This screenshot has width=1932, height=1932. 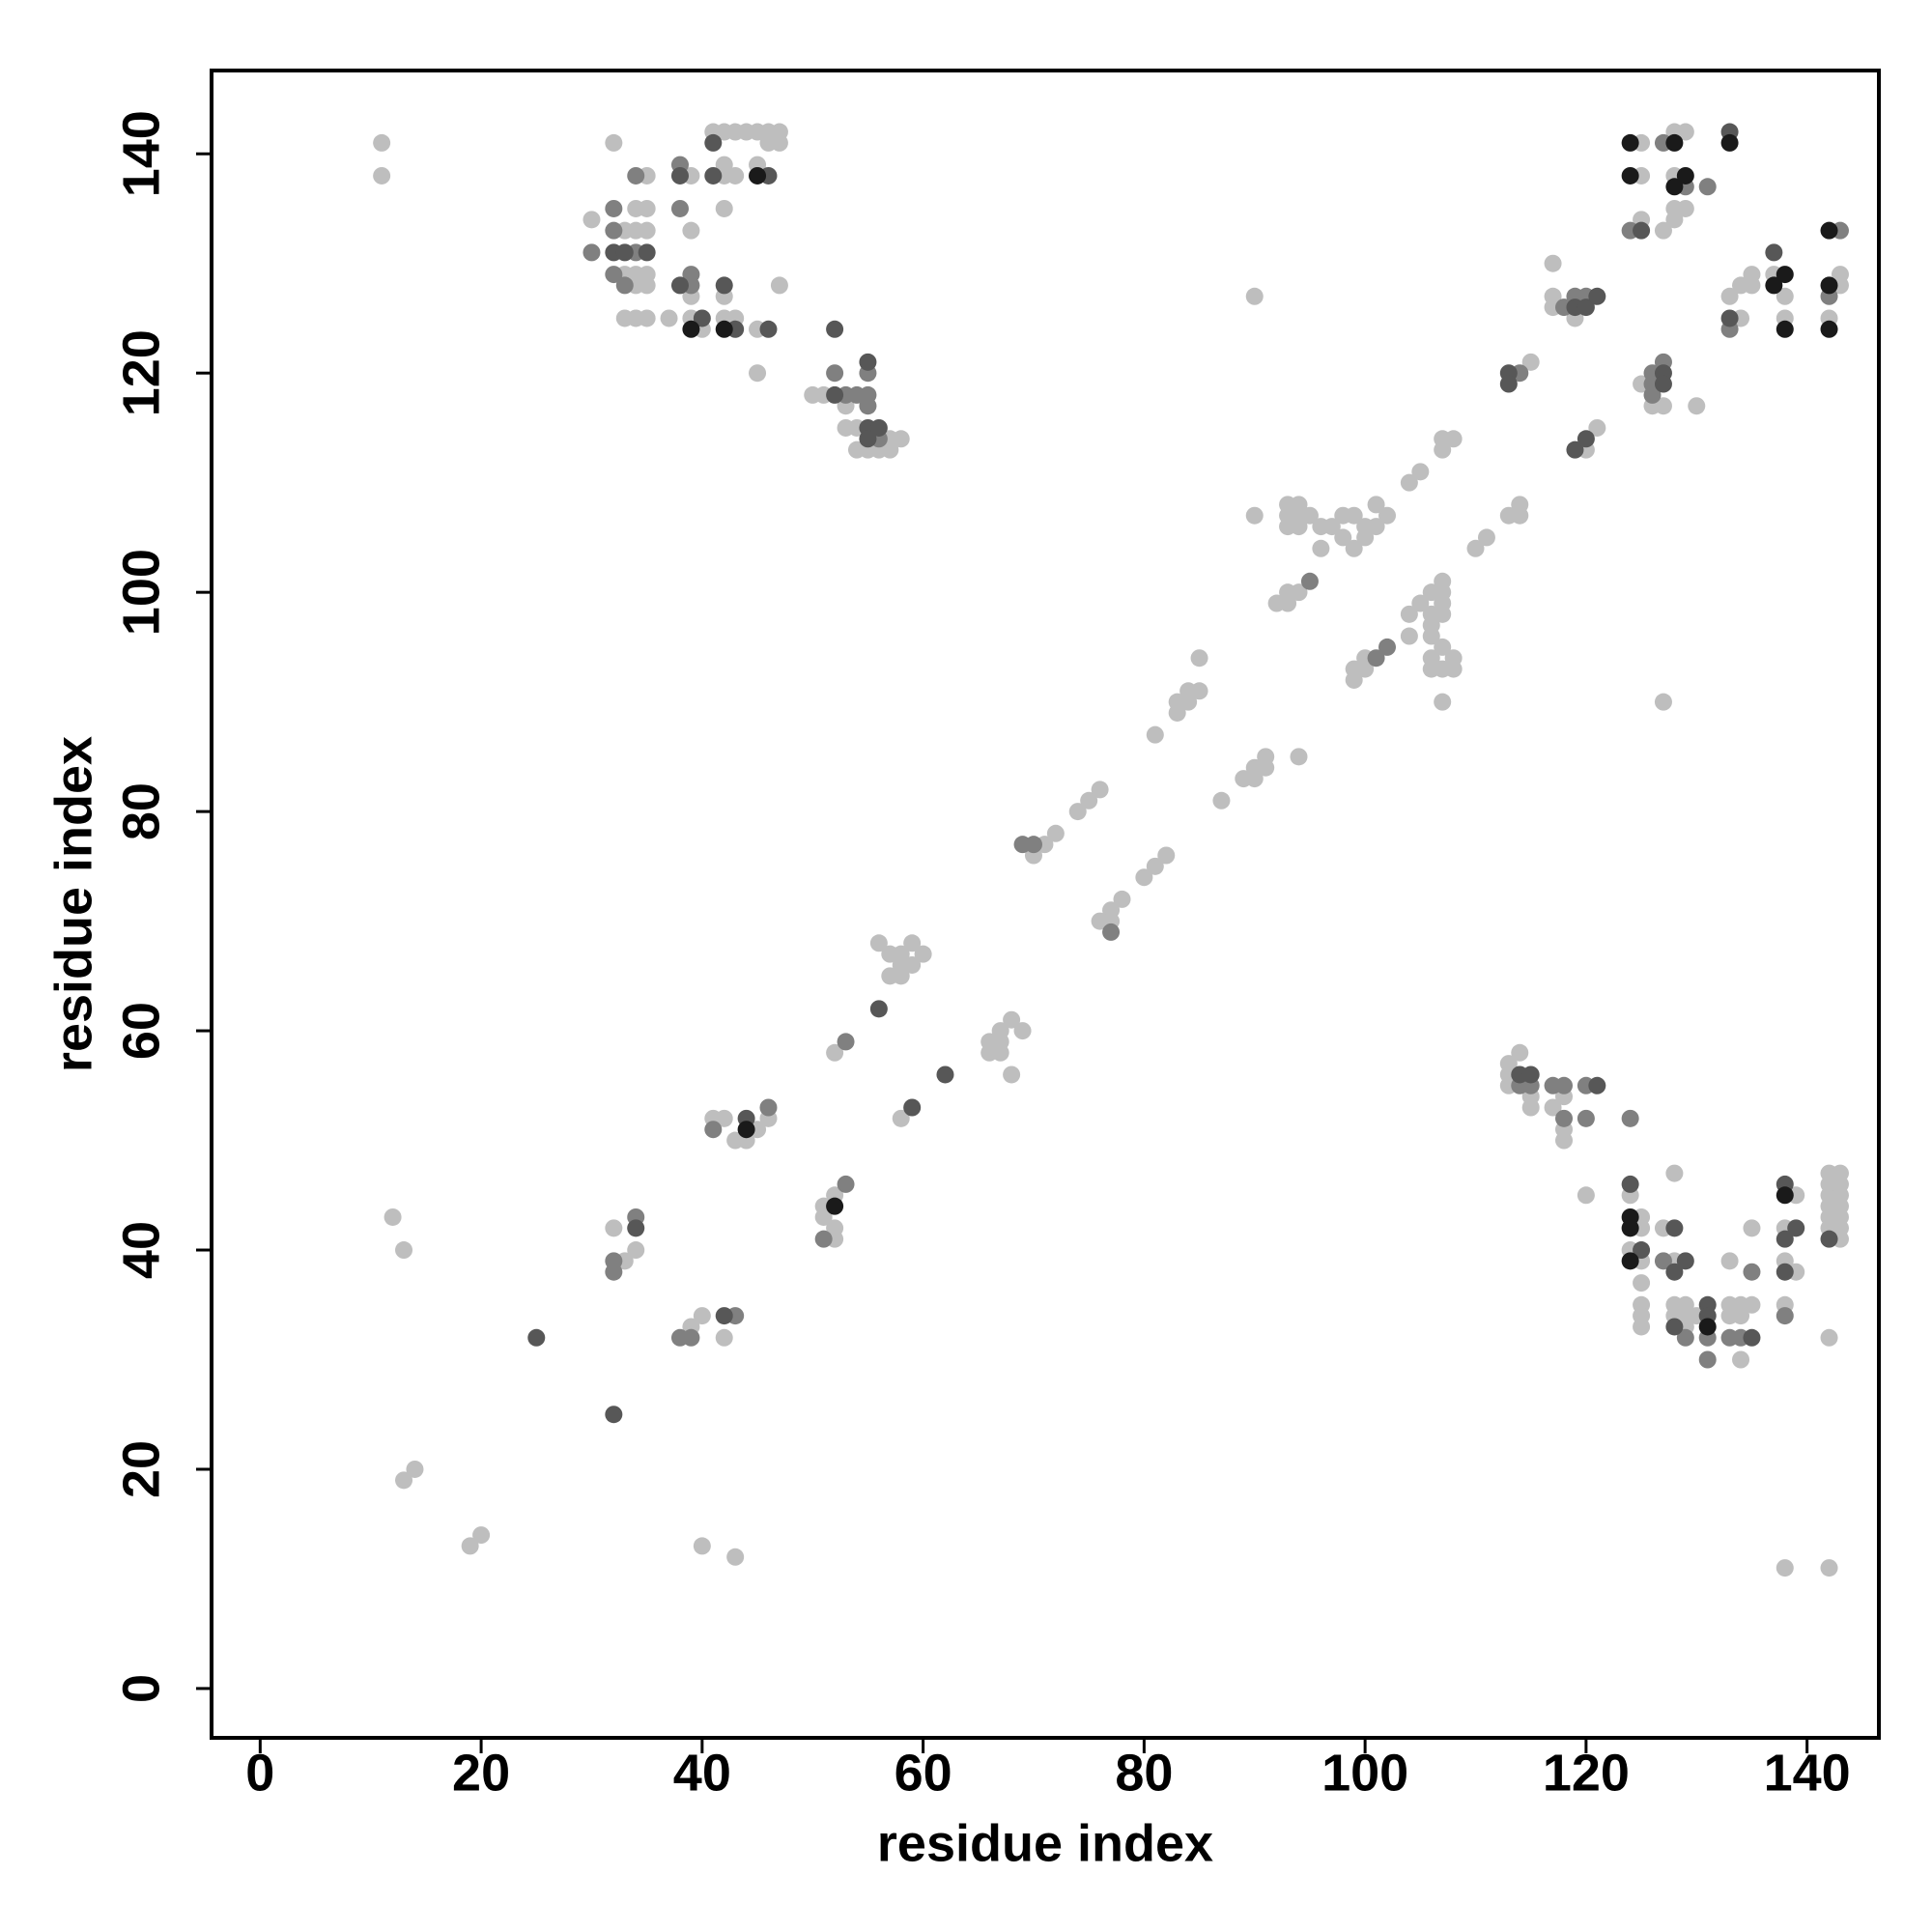 What do you see at coordinates (259, 1773) in the screenshot?
I see `x-tick-label: 0` at bounding box center [259, 1773].